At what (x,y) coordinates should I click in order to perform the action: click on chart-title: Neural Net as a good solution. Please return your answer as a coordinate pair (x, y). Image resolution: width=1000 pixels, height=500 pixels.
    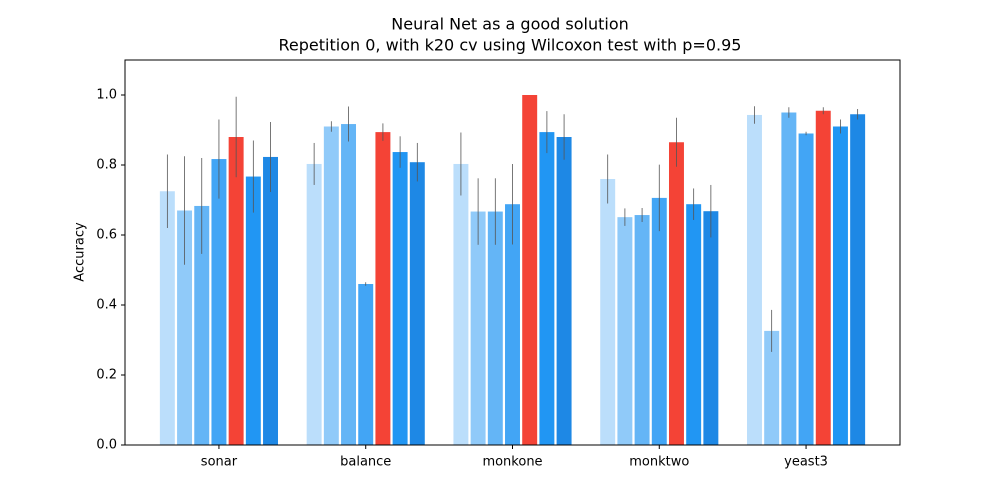
    Looking at the image, I should click on (510, 24).